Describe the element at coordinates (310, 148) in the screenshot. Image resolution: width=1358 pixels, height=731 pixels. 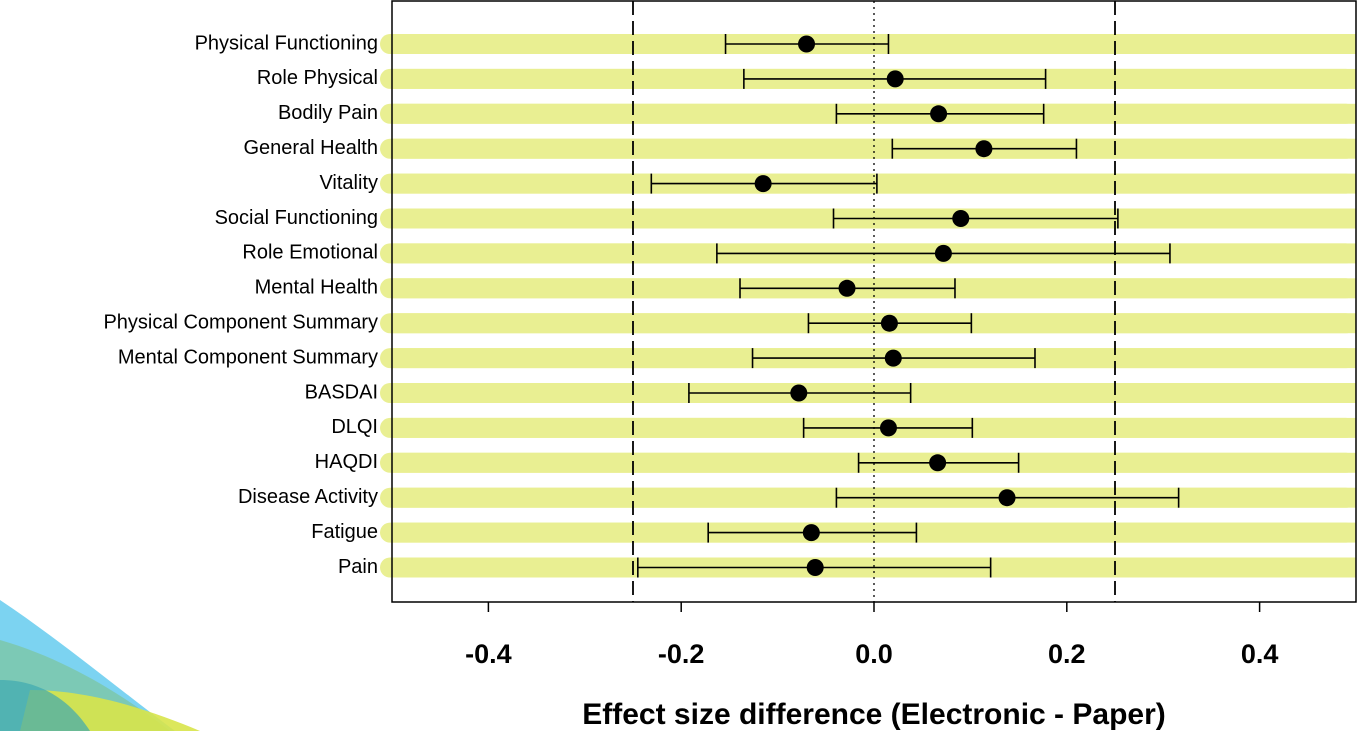
I see `y-tick-label: General Health` at that location.